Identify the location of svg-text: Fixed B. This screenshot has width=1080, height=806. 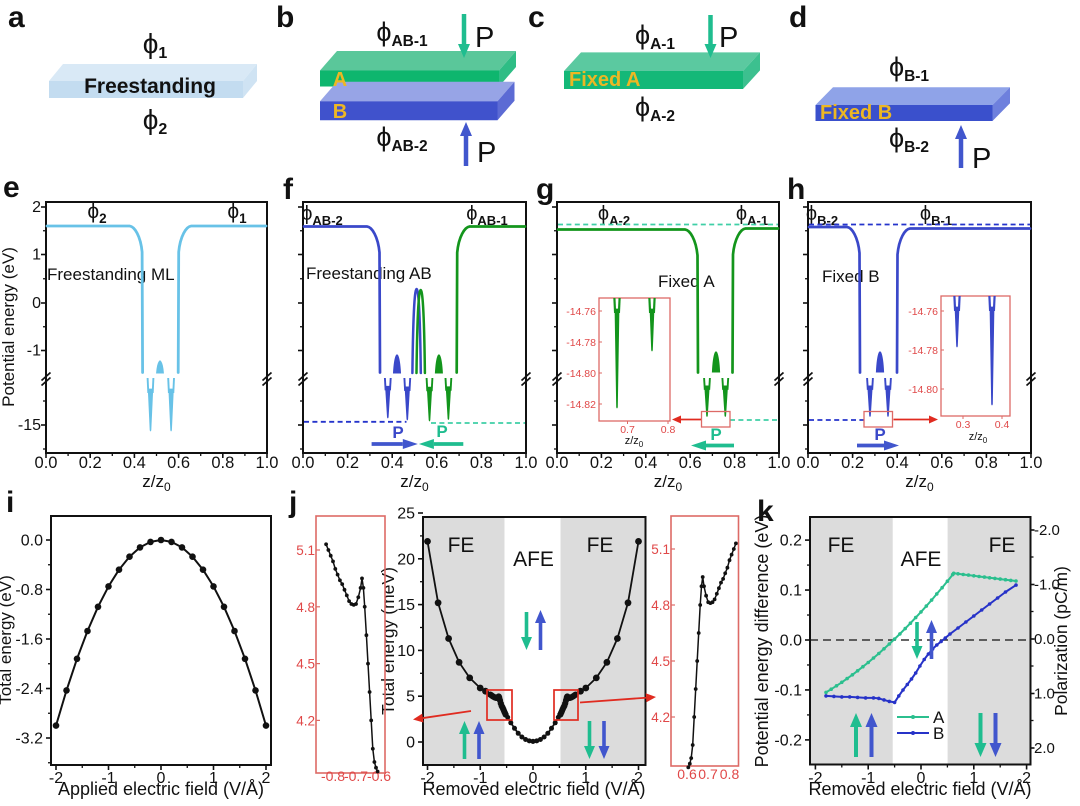
(856, 113).